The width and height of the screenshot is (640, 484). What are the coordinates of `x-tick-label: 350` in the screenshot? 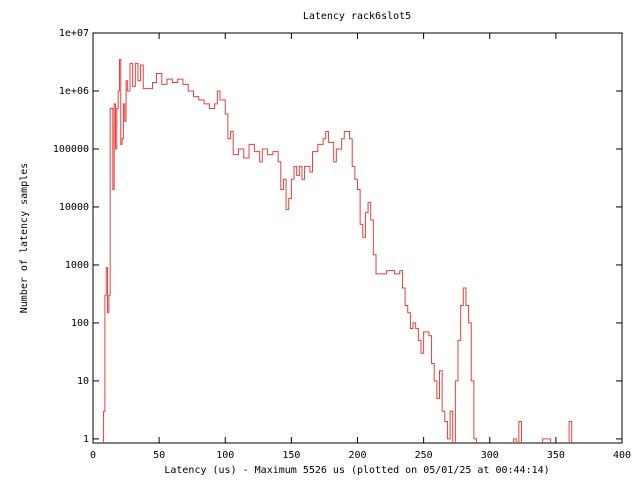 It's located at (556, 455).